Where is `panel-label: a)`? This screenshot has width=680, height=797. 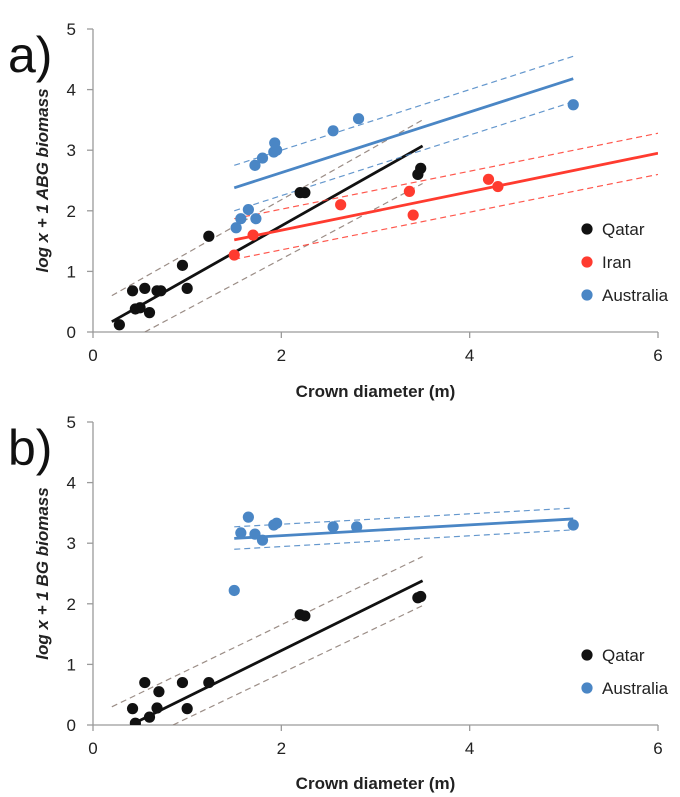 panel-label: a) is located at coordinates (30, 55).